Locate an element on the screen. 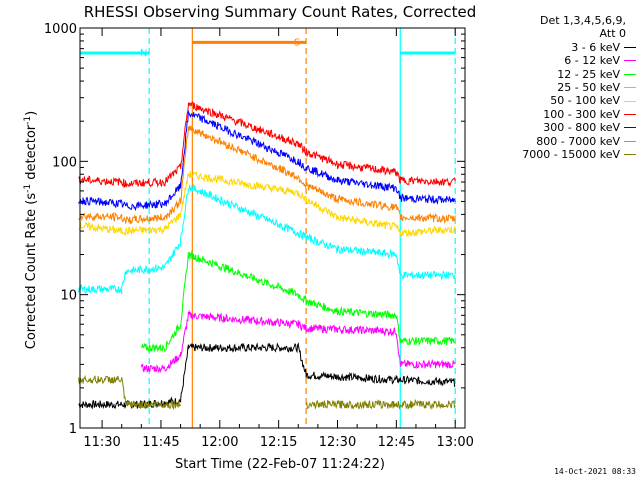 The width and height of the screenshot is (640, 480). x-tick-label-2: 12:00 is located at coordinates (219, 442).